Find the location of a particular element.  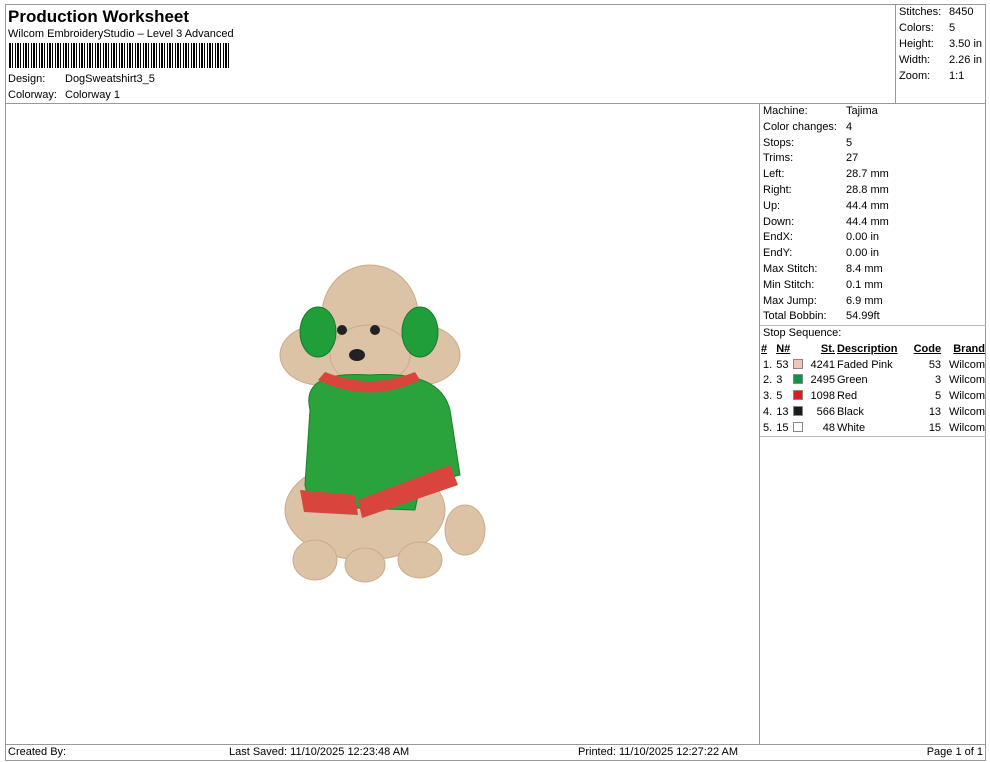

left-cuff is located at coordinates (329, 502).